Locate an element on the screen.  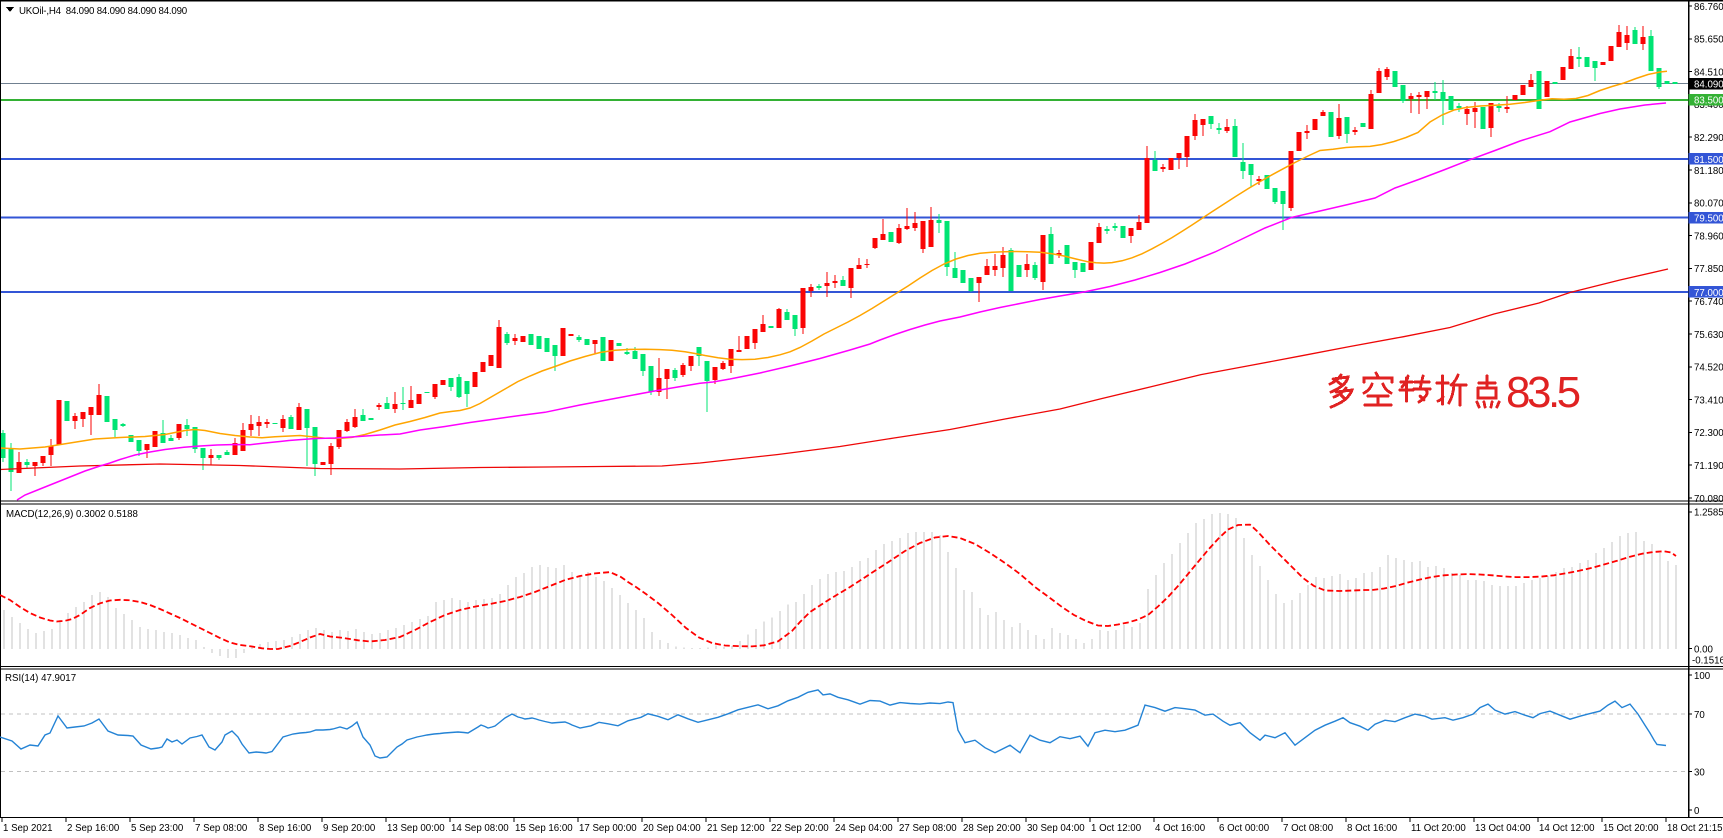
svg-text: 15 Sep 16:00 is located at coordinates (544, 828).